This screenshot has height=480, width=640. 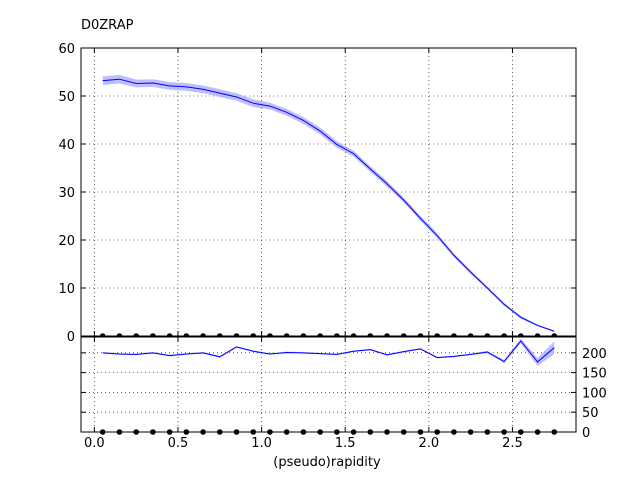 What do you see at coordinates (590, 413) in the screenshot?
I see `bottom-ytick-label-1: 50` at bounding box center [590, 413].